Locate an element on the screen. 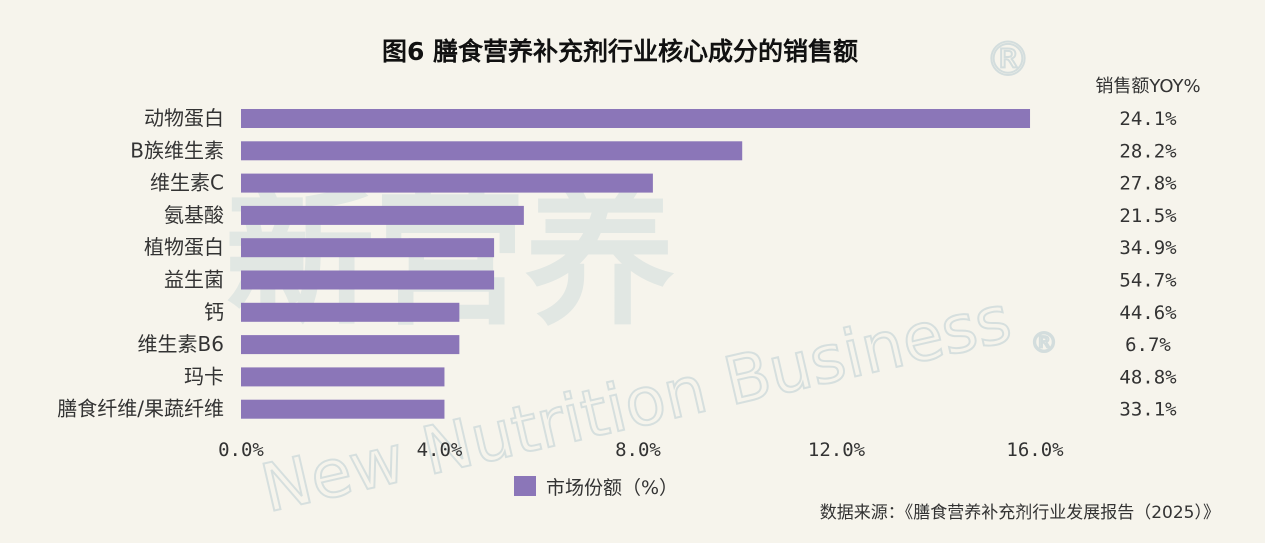  legend: 市场份额（%） is located at coordinates (596, 487).